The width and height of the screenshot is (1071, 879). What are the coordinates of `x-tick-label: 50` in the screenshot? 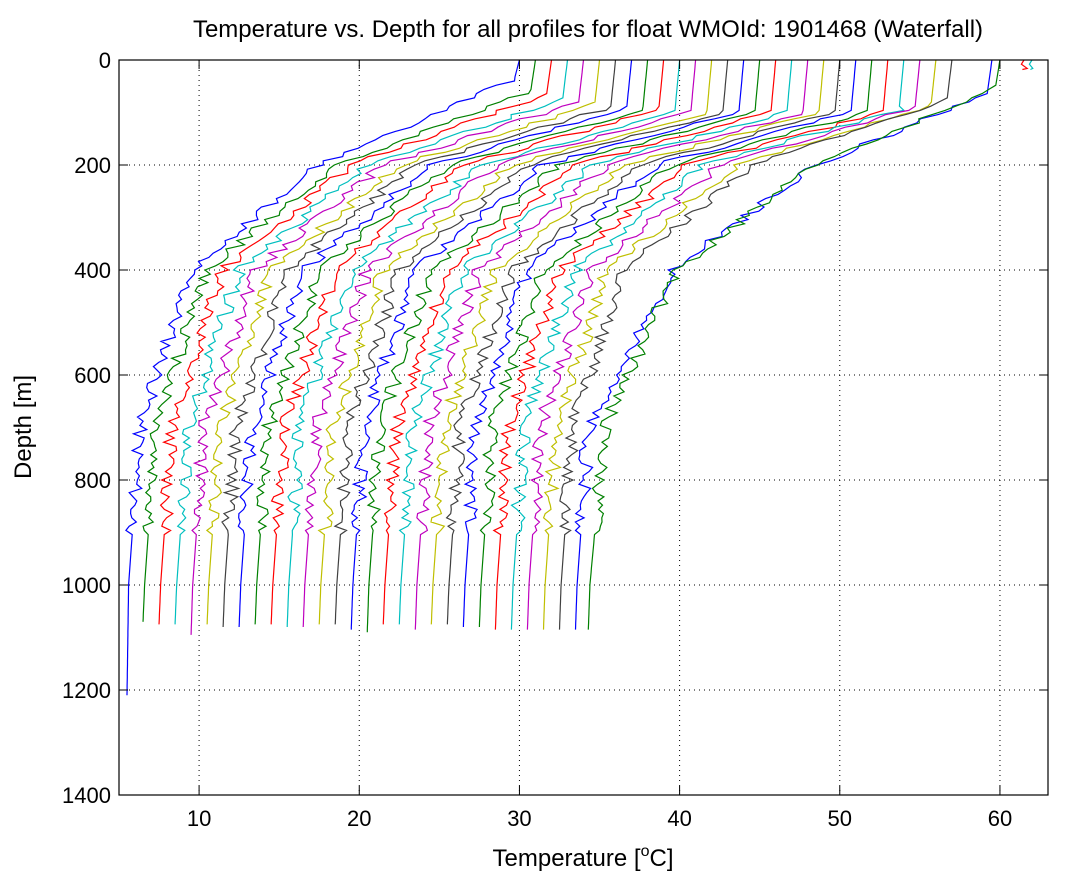 It's located at (840, 818).